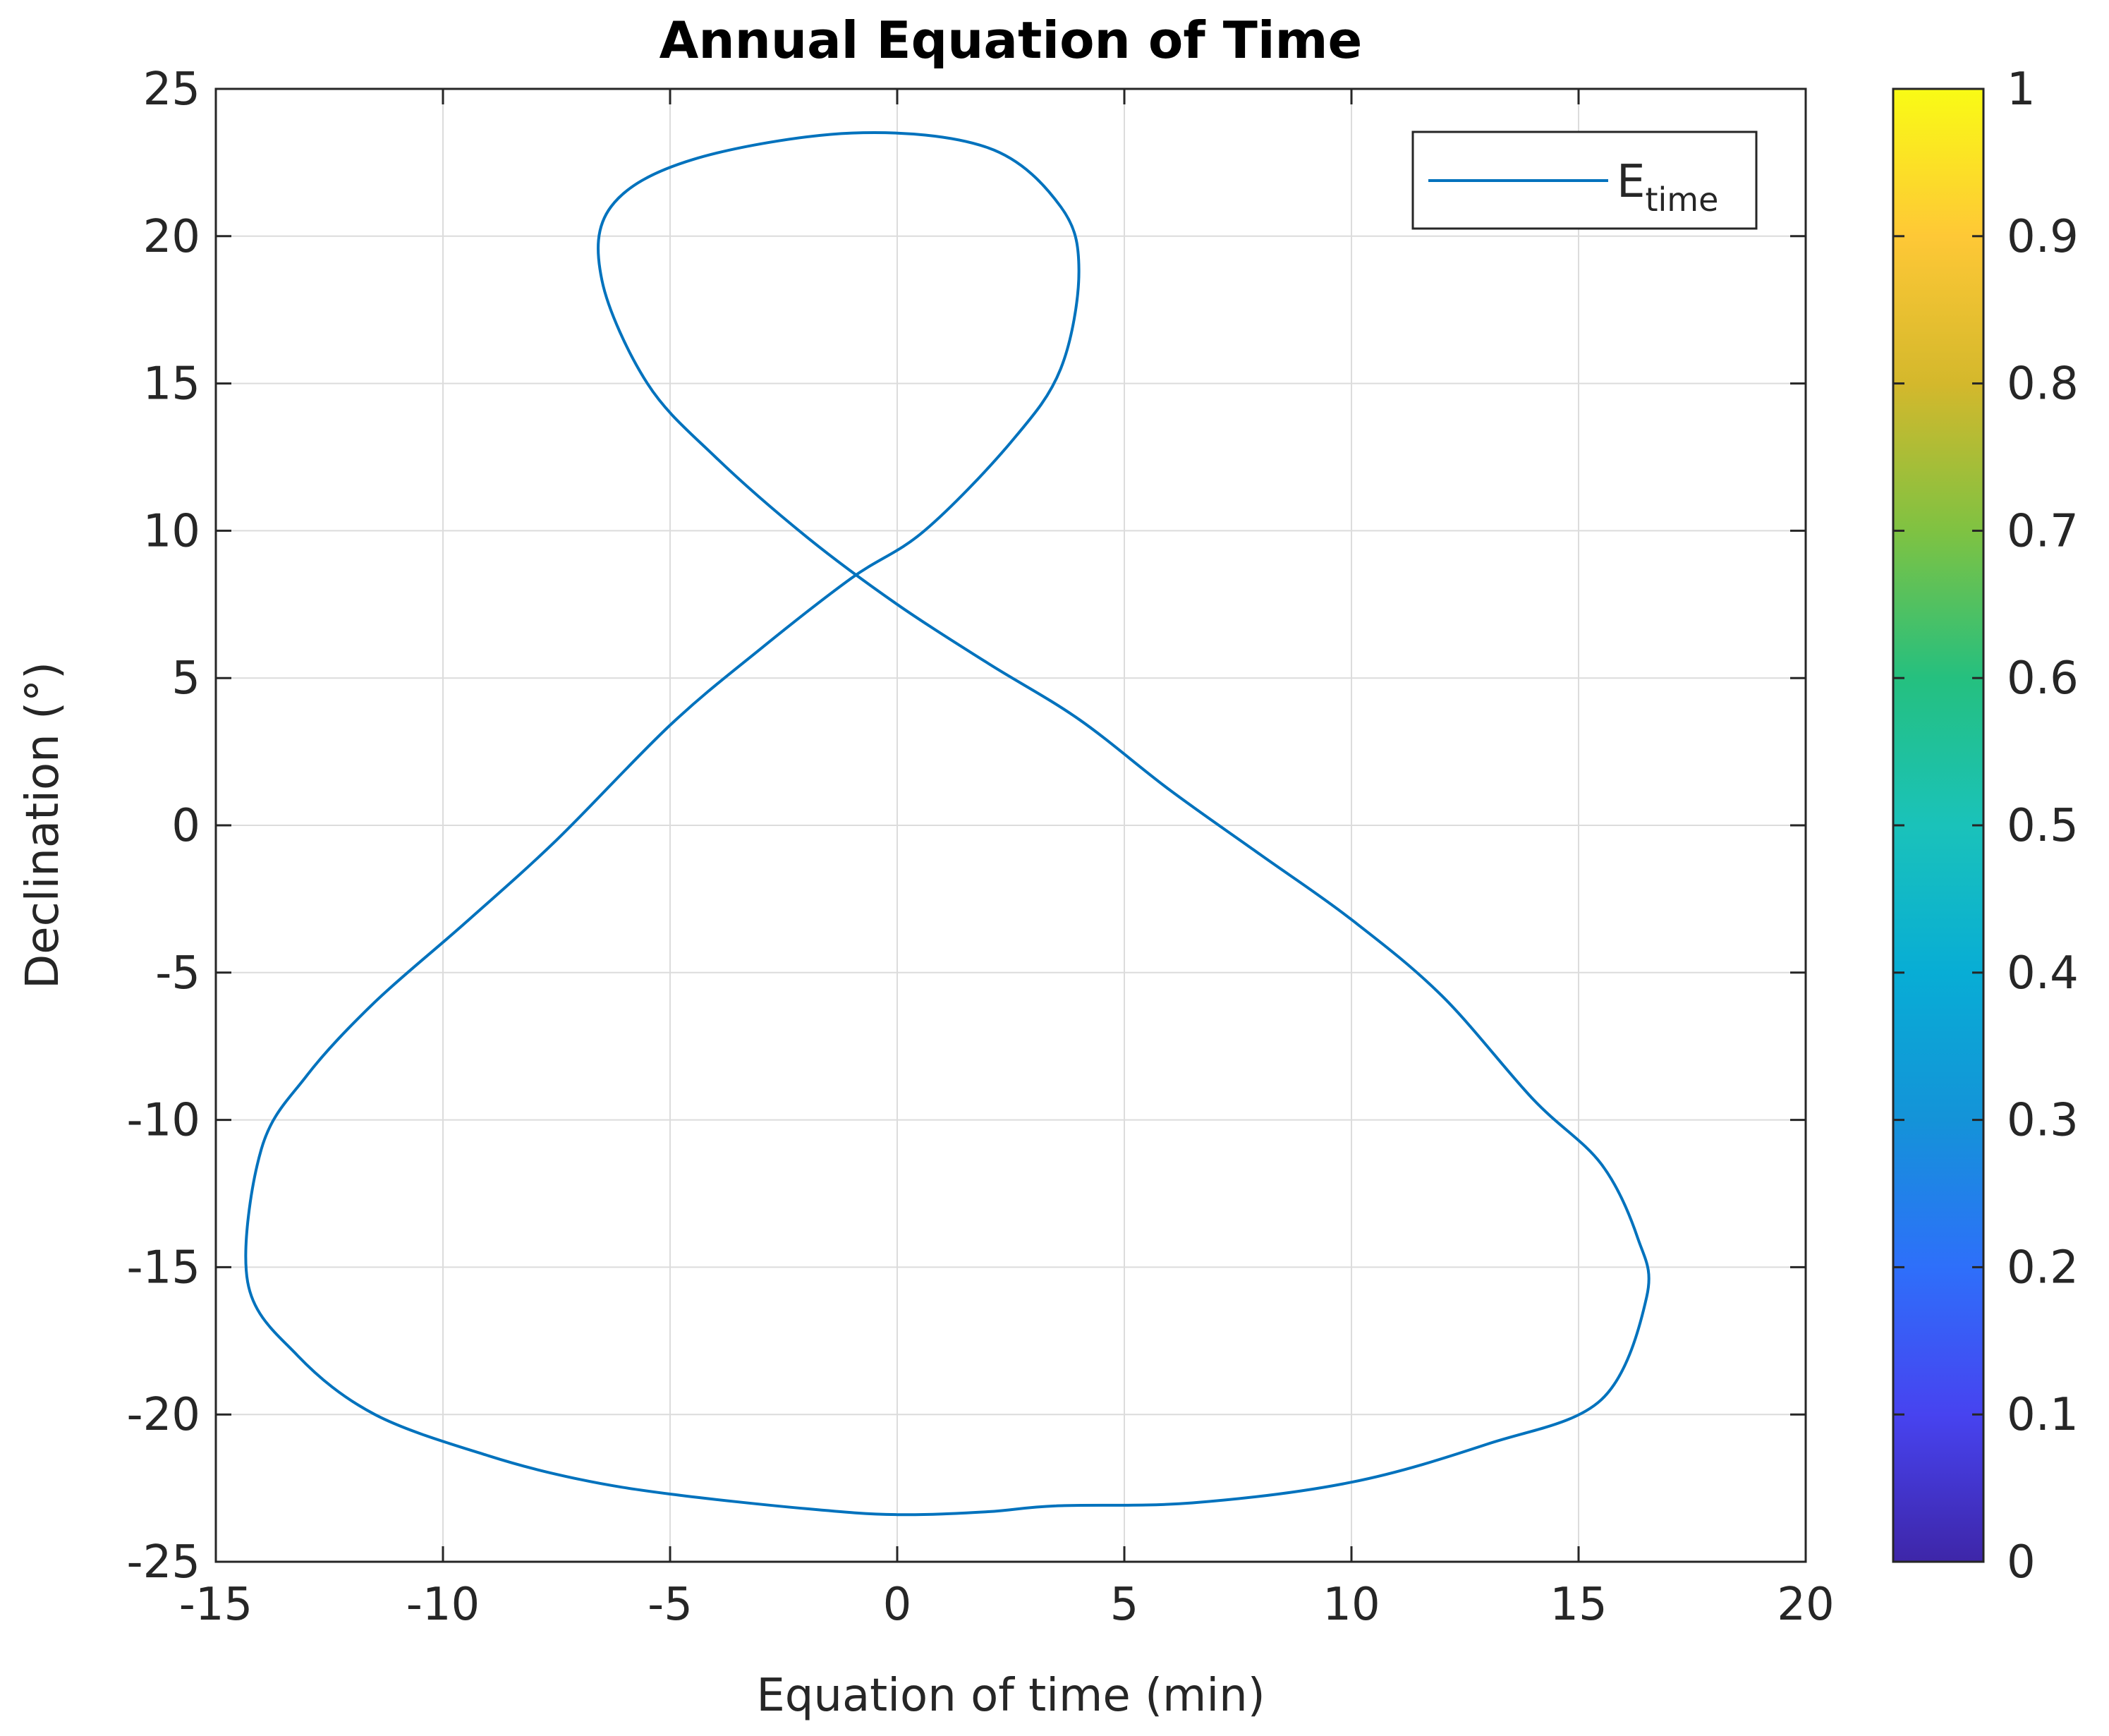 Image resolution: width=2109 pixels, height=1736 pixels. What do you see at coordinates (186, 826) in the screenshot?
I see `y-tick-label: 0` at bounding box center [186, 826].